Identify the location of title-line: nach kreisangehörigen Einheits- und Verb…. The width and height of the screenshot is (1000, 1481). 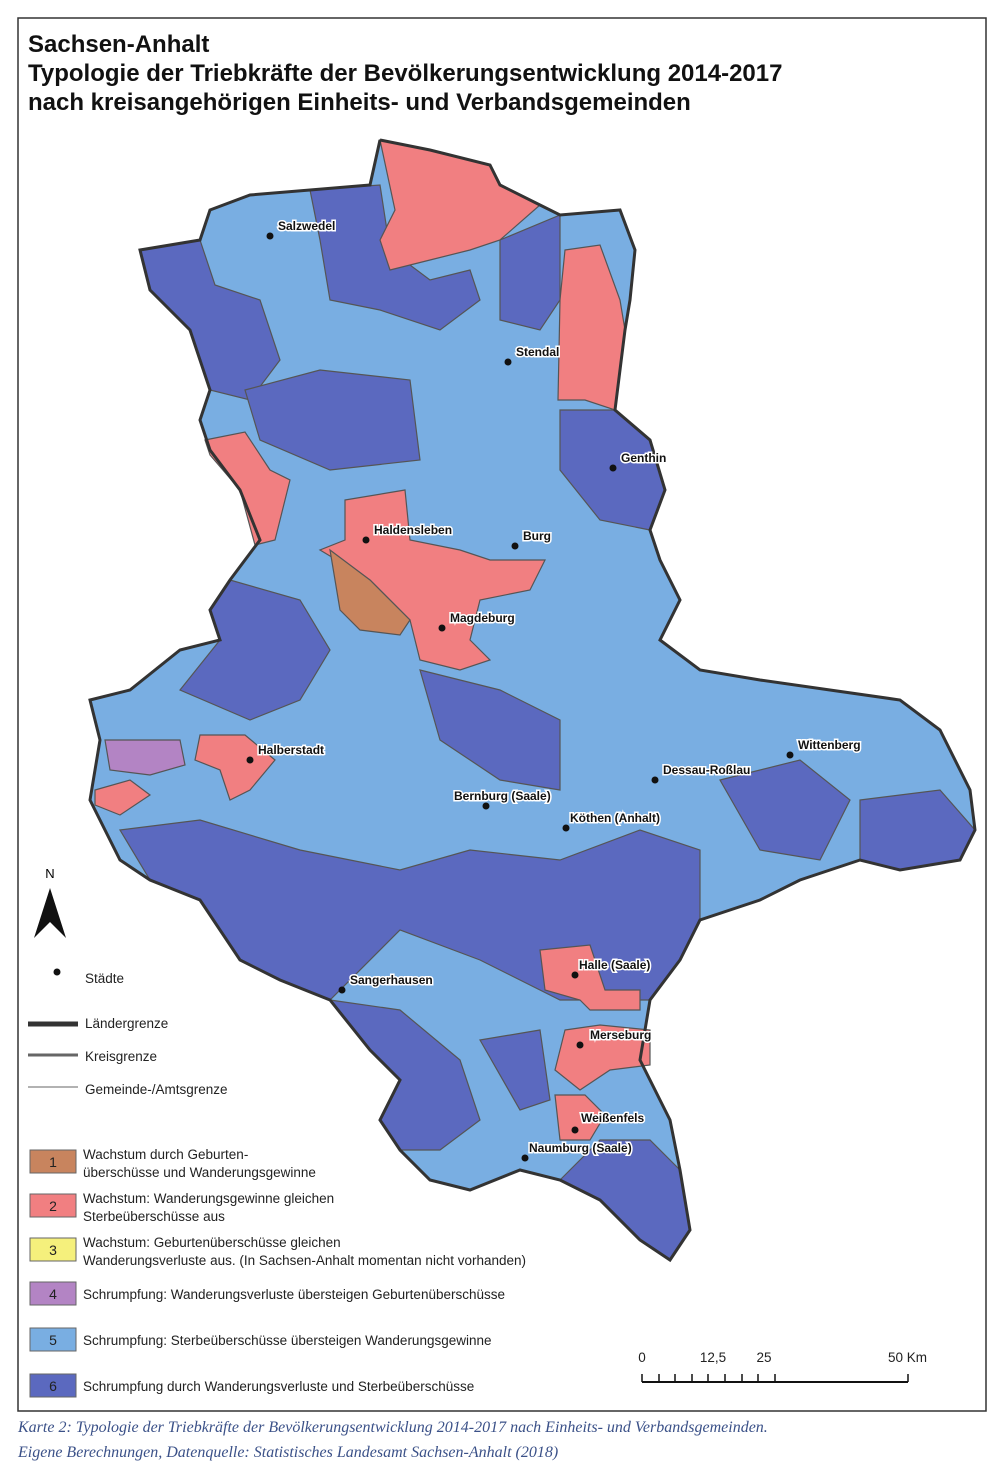
(359, 102).